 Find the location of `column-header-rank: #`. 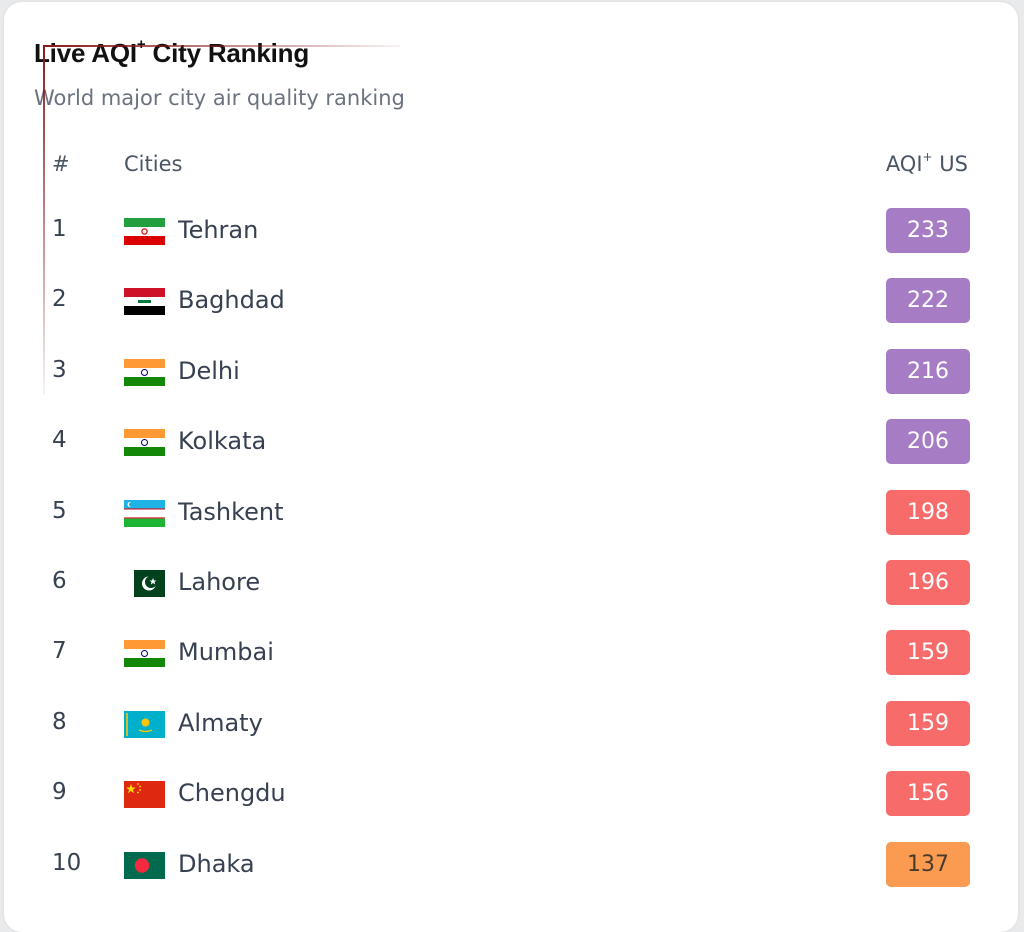

column-header-rank: # is located at coordinates (61, 164).